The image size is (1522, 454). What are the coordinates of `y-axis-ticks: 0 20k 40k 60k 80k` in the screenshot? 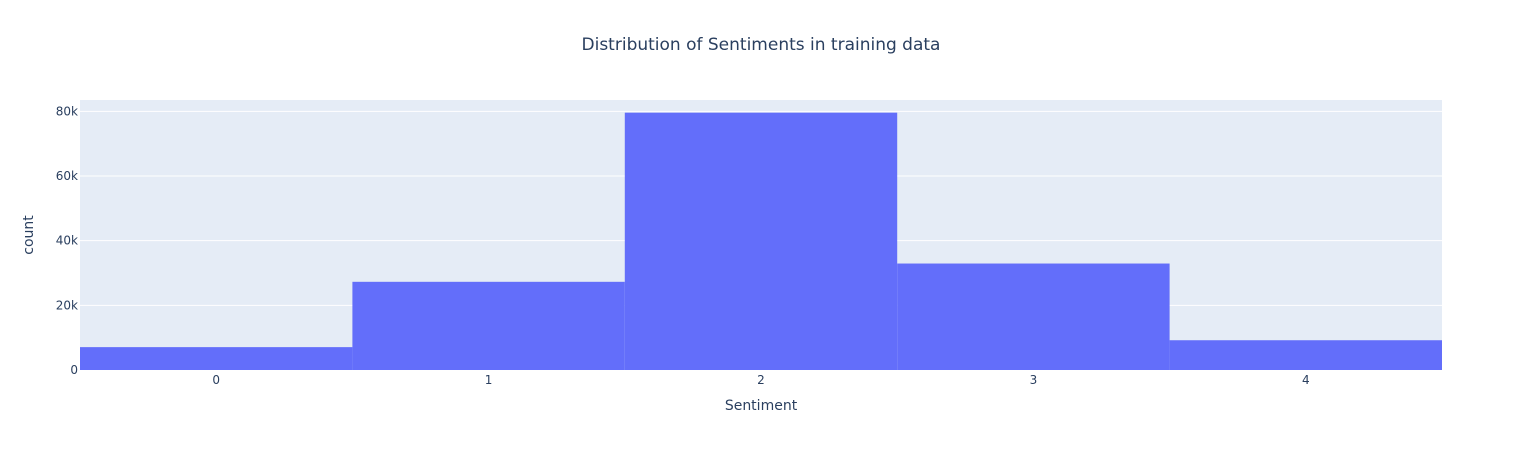 It's located at (67, 240).